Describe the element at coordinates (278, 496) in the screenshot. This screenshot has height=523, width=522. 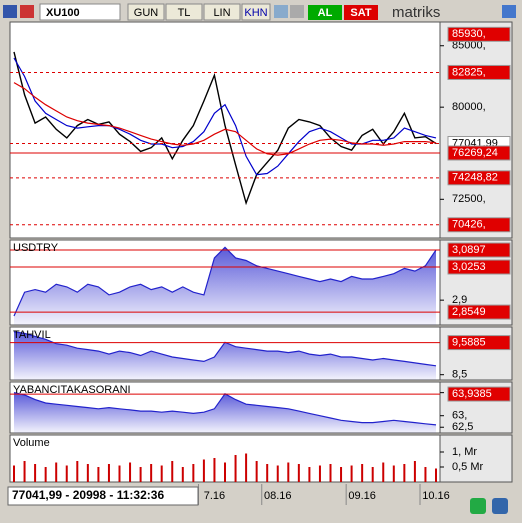
I see `x-tick-label: 08.16` at that location.